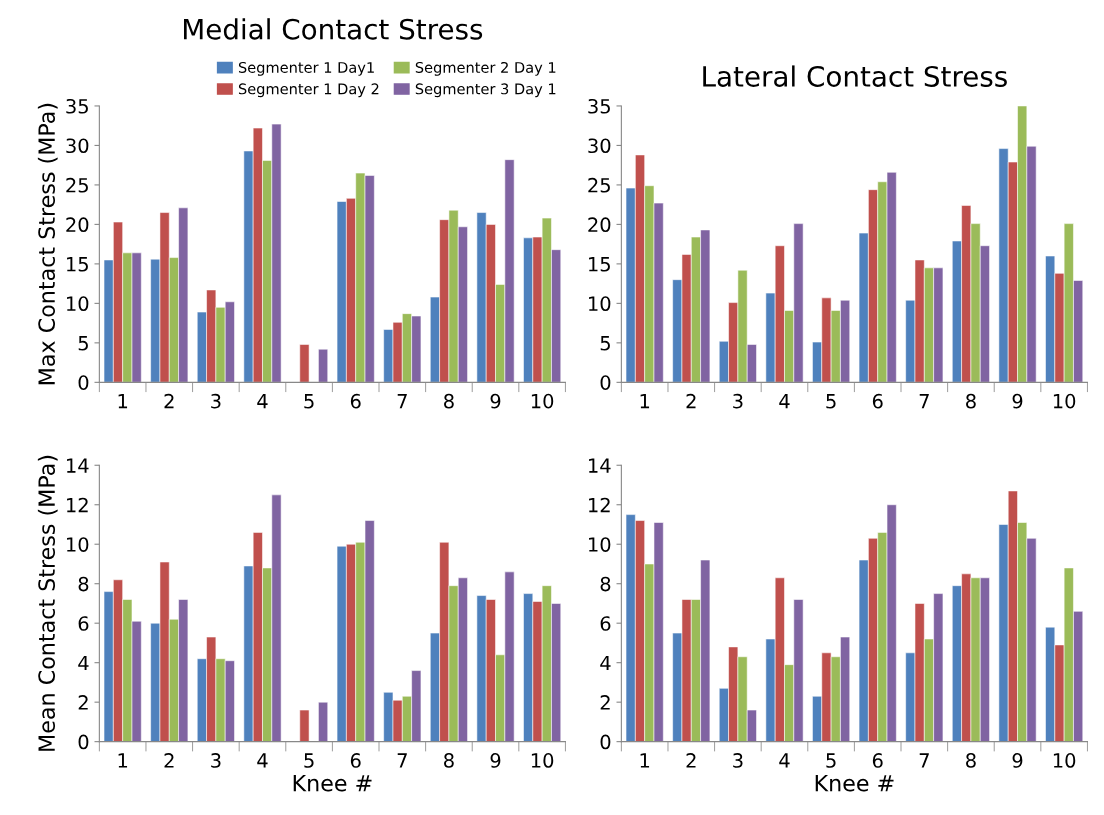 Image resolution: width=1104 pixels, height=815 pixels. Describe the element at coordinates (485, 68) in the screenshot. I see `legend-label: Segmenter 2 Day 1` at that location.